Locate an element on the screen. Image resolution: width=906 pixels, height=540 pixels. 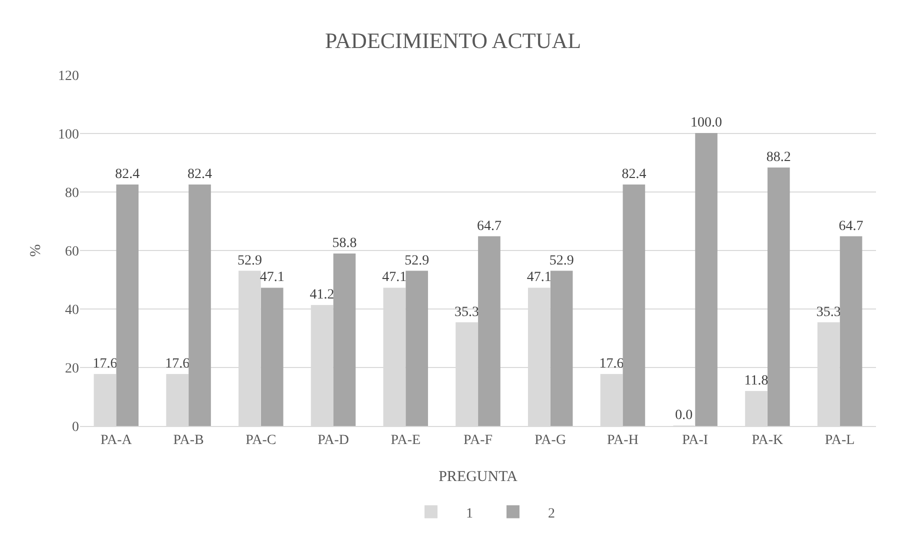
x-tick-label: PA-E is located at coordinates (405, 440).